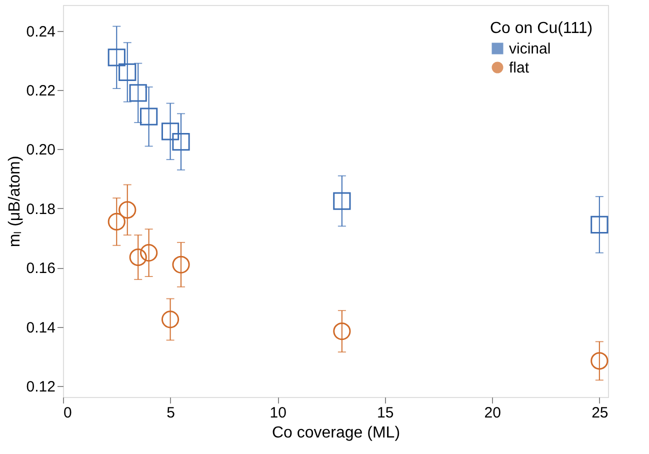 This screenshot has width=649, height=454. What do you see at coordinates (15, 202) in the screenshot?
I see `y-axis-title: mₗ (μB/atom)` at bounding box center [15, 202].